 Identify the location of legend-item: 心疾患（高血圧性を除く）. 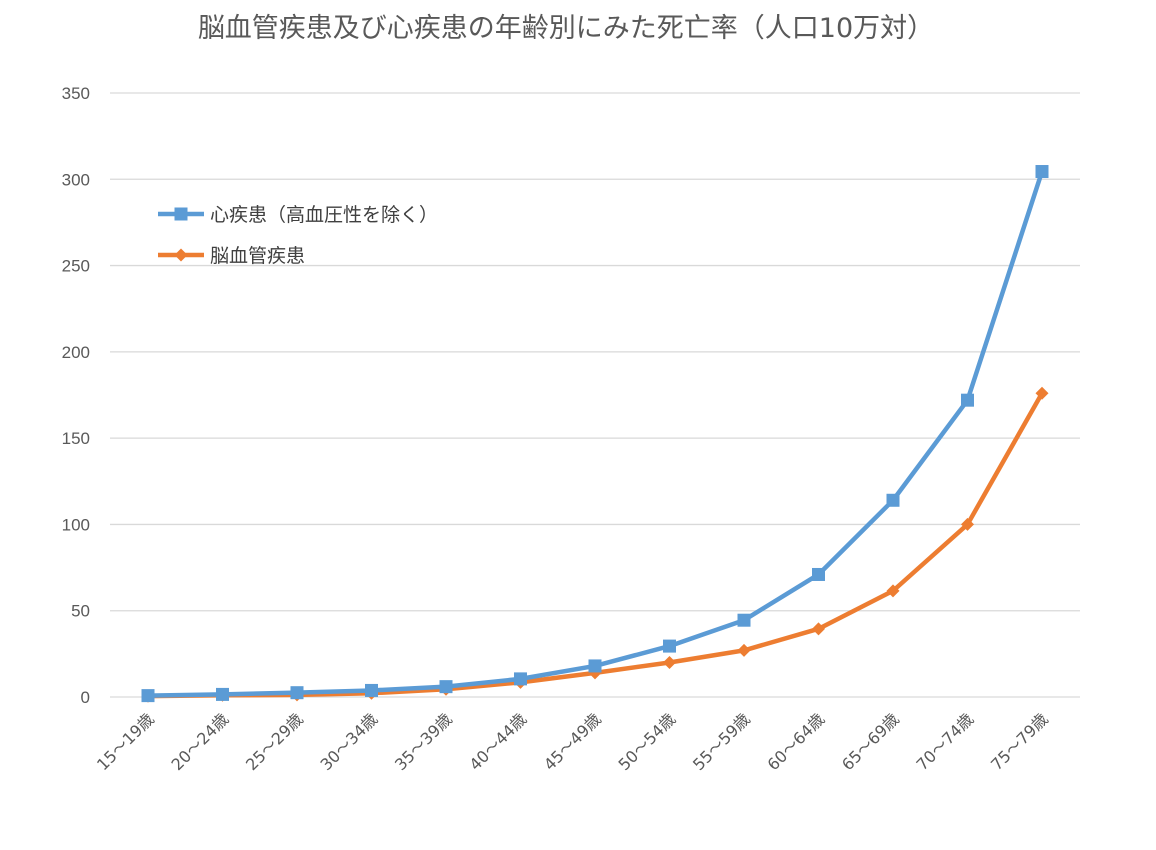
(298, 215).